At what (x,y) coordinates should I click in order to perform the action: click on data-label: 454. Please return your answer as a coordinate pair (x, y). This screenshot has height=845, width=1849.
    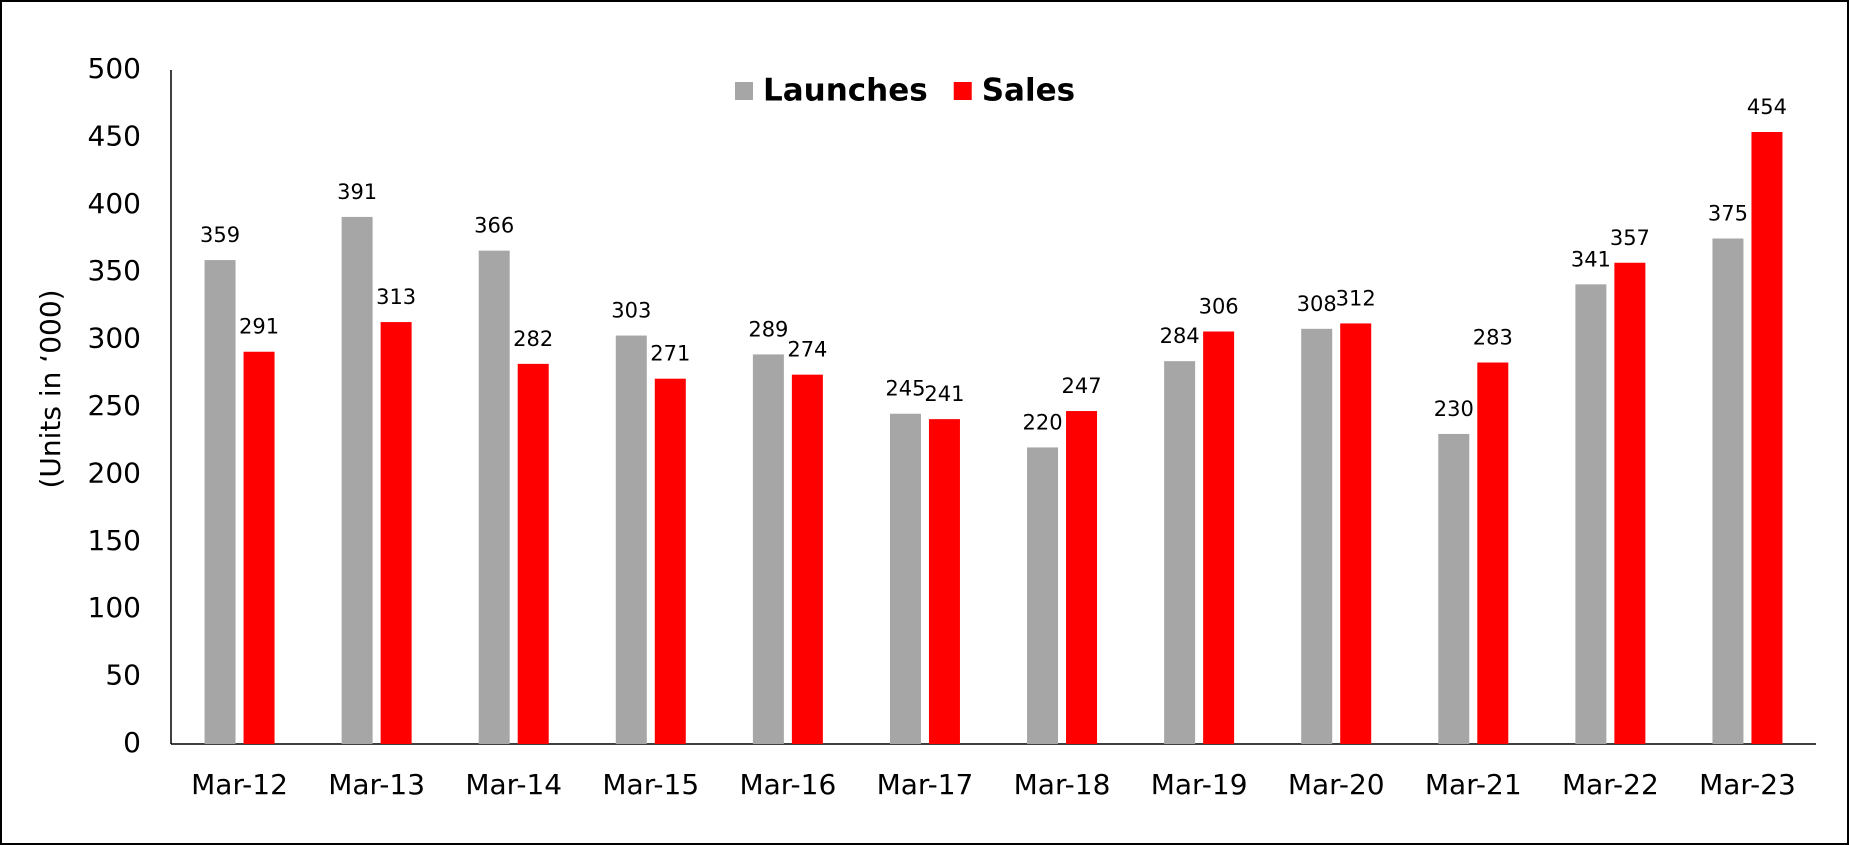
    Looking at the image, I should click on (1767, 107).